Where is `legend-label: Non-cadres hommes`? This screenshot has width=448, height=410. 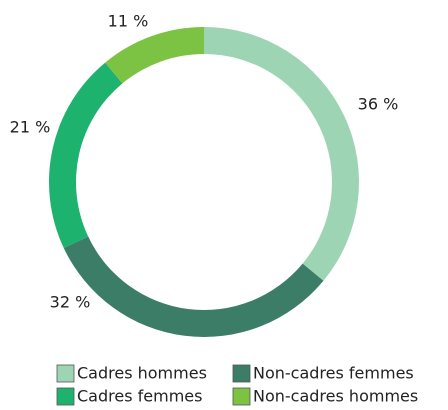 legend-label: Non-cadres hommes is located at coordinates (335, 396).